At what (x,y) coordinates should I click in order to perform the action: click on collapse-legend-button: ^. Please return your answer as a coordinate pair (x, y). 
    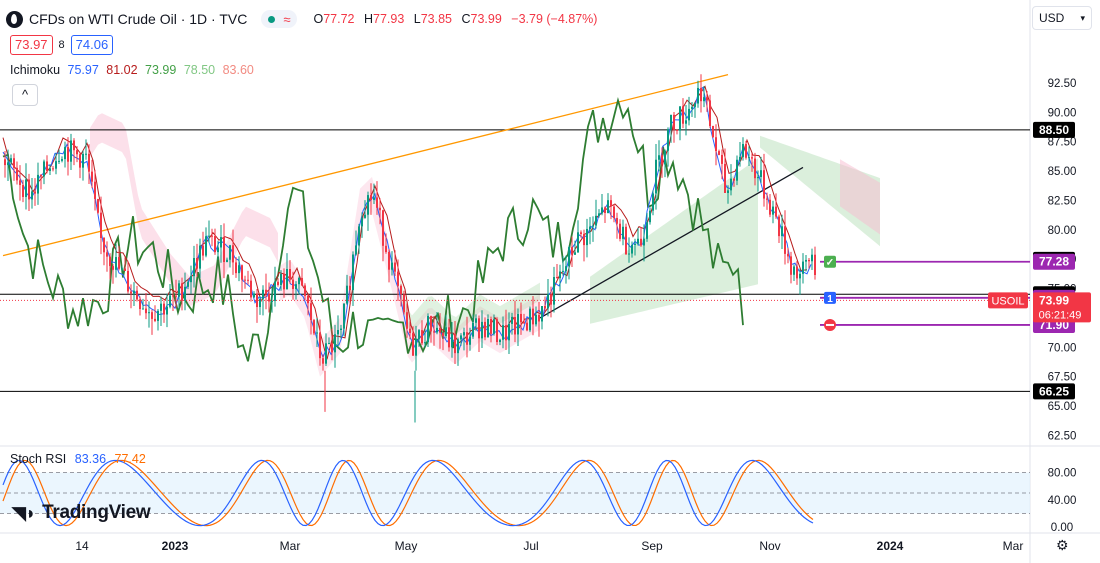
    Looking at the image, I should click on (25, 95).